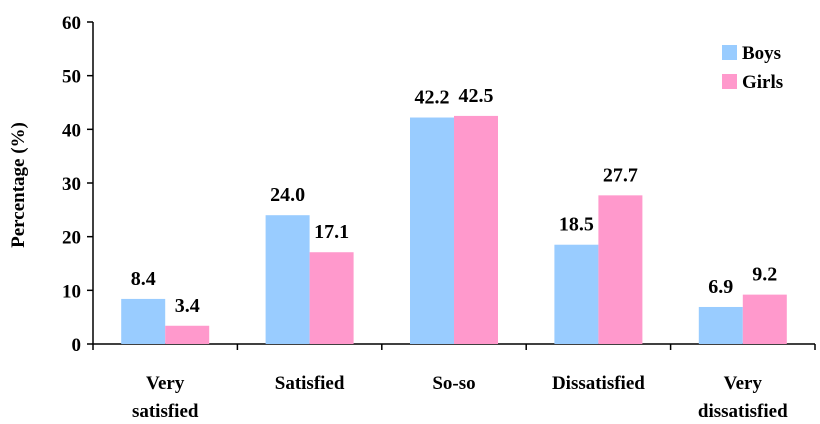 The image size is (820, 424). I want to click on category-label: Dissatisfied, so click(598, 383).